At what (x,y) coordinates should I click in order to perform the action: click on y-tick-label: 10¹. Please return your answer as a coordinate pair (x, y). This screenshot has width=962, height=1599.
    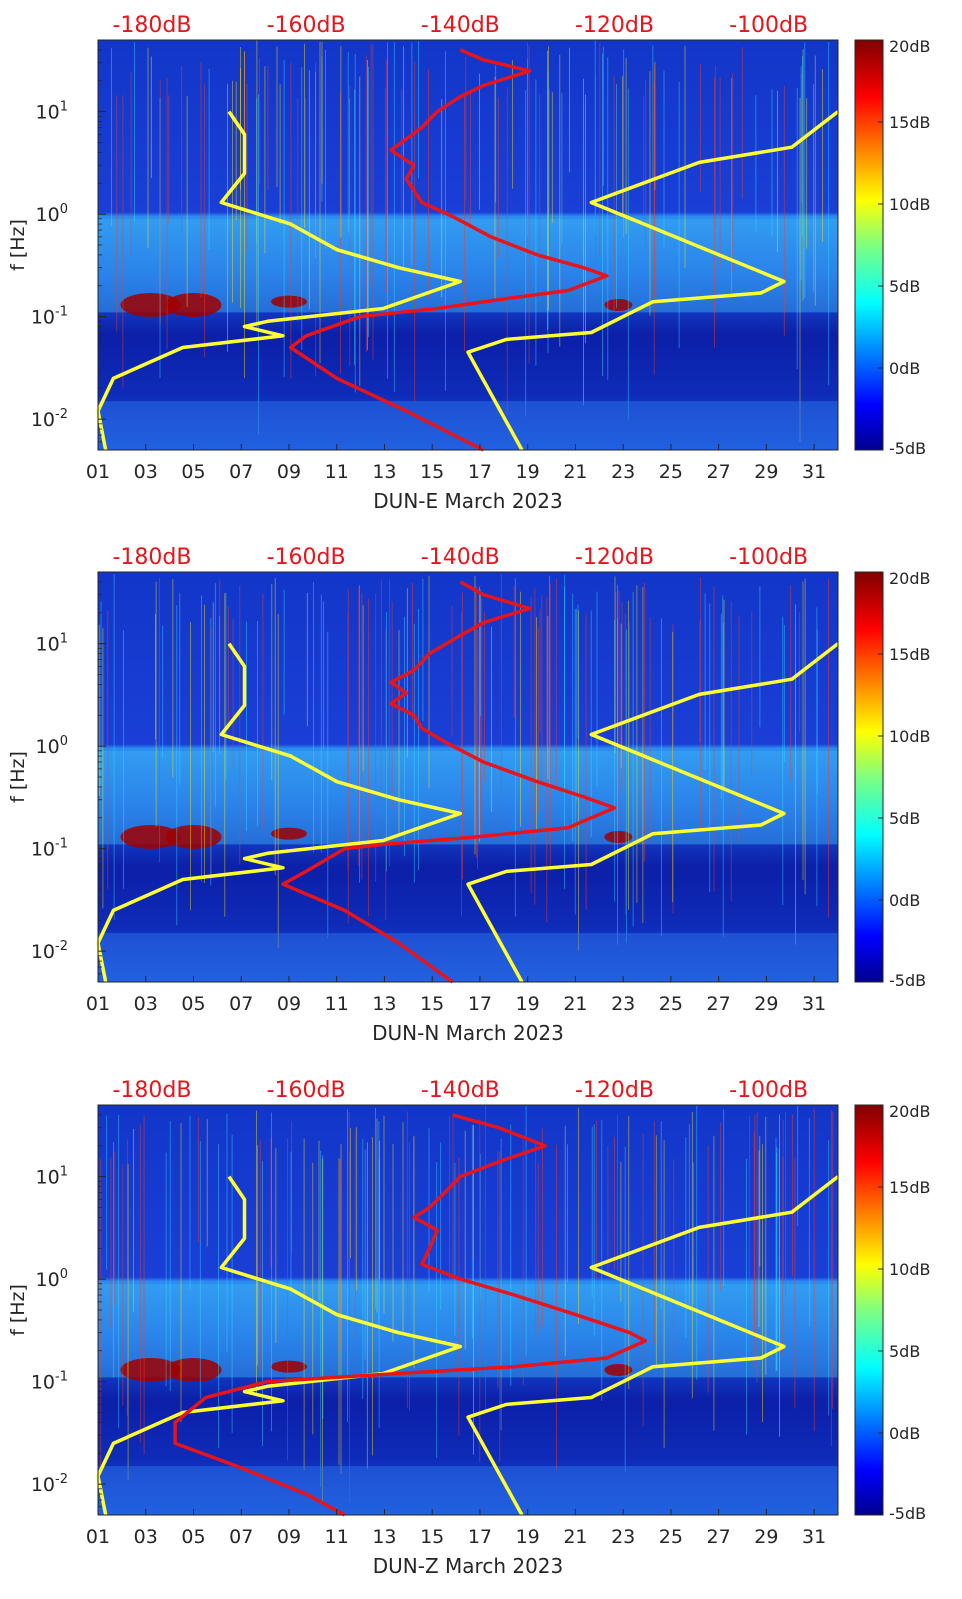
    Looking at the image, I should click on (52, 644).